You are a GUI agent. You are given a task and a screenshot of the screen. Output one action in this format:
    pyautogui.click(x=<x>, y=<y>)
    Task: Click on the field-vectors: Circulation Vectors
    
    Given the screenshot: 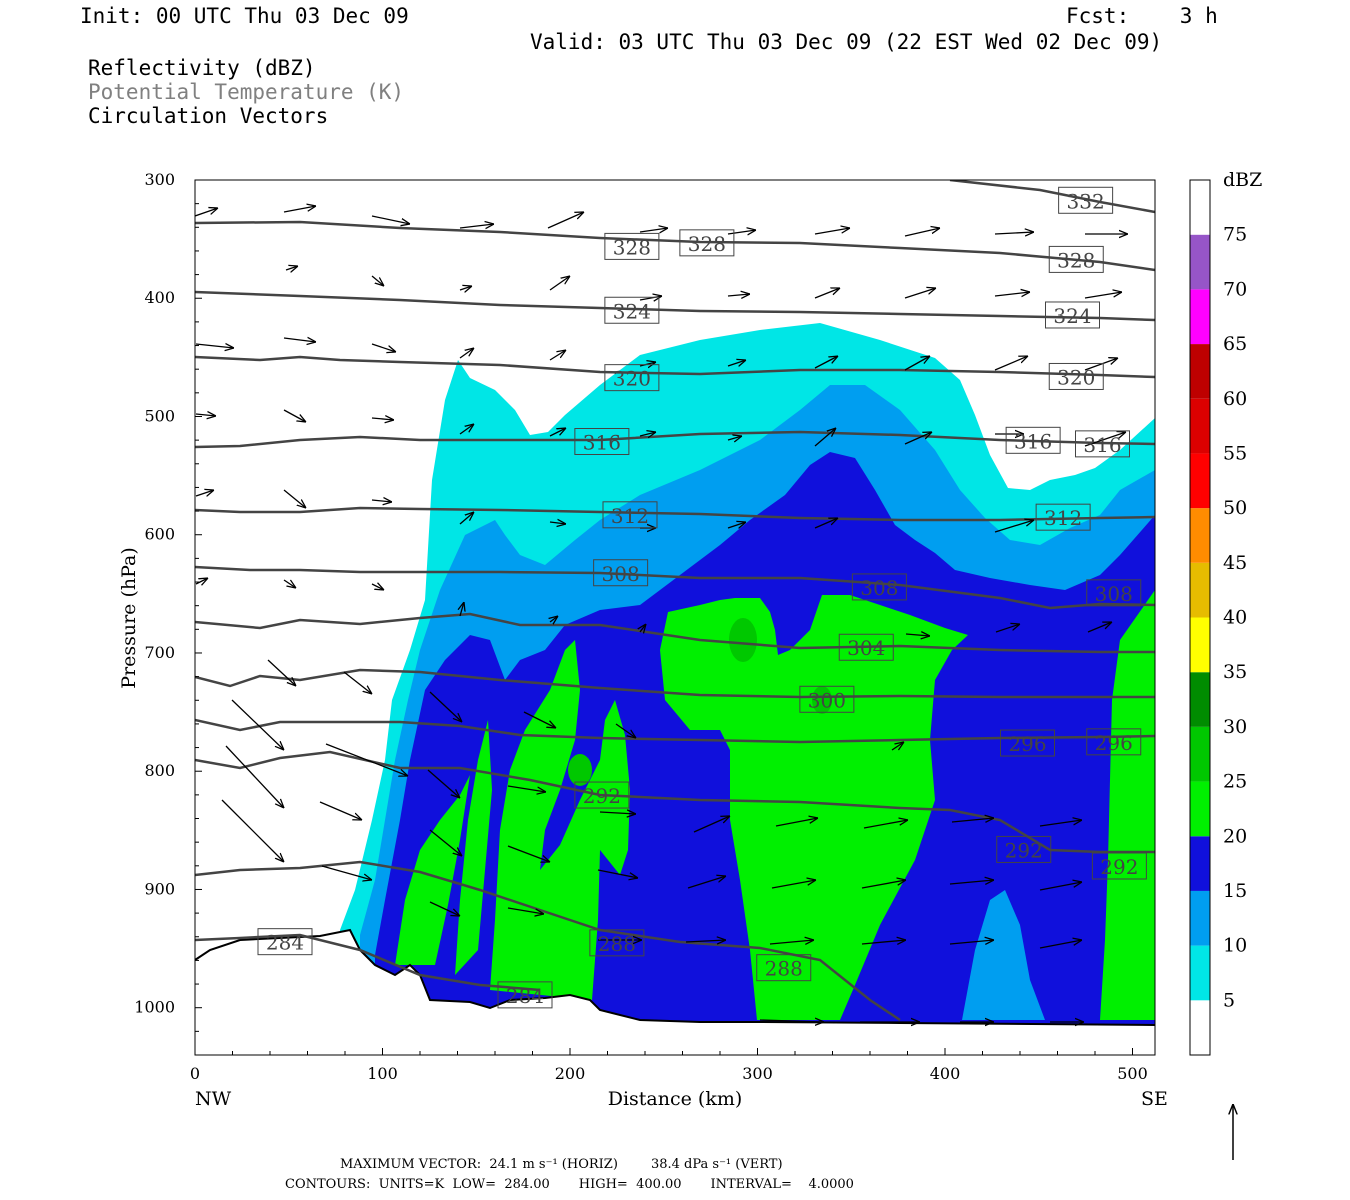 What is the action you would take?
    pyautogui.click(x=208, y=116)
    